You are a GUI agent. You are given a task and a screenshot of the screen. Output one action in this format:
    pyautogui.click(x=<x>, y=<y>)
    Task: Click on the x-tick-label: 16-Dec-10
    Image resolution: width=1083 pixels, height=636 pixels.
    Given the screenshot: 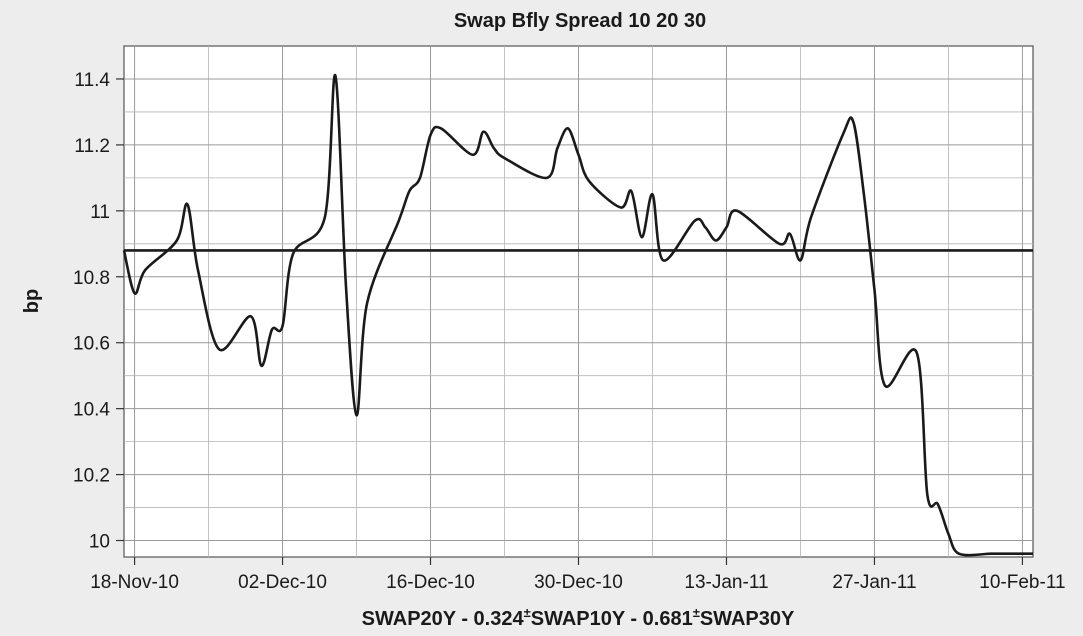 What is the action you would take?
    pyautogui.click(x=430, y=582)
    